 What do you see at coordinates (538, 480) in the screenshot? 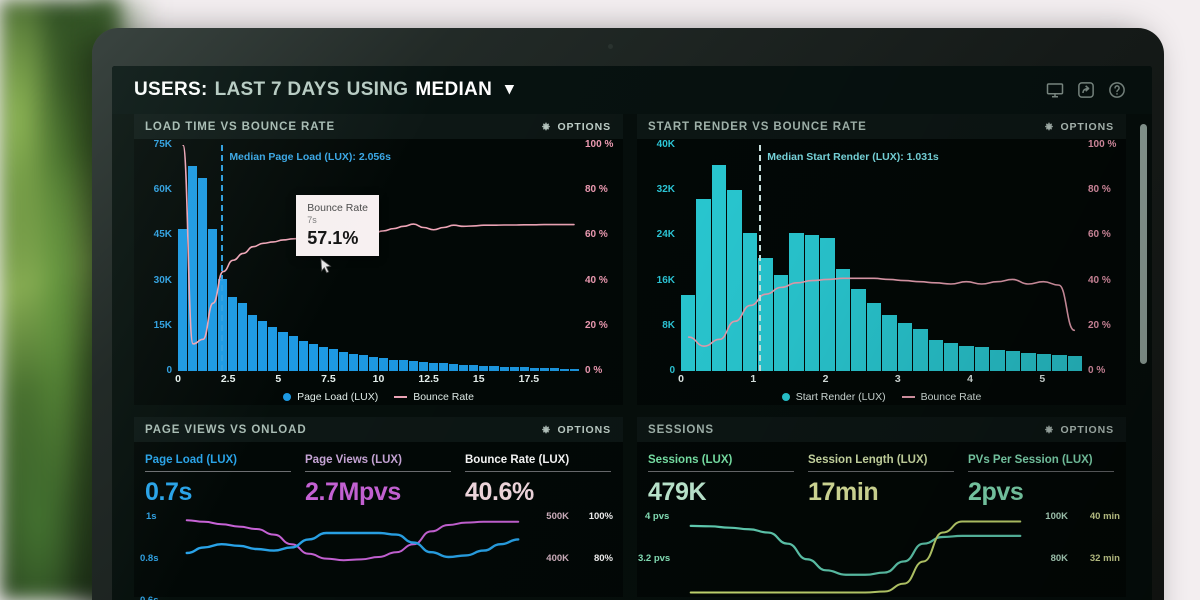
I see `metric-bounce-rate: Bounce Rate (LUX) 40.6%` at bounding box center [538, 480].